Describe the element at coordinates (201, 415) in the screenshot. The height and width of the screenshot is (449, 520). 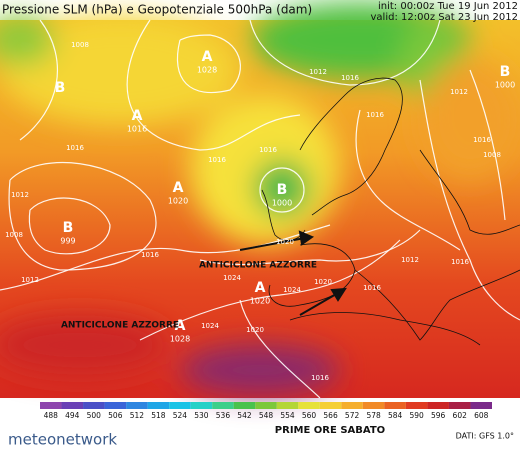
I see `colorbar-tick-label: 530` at that location.